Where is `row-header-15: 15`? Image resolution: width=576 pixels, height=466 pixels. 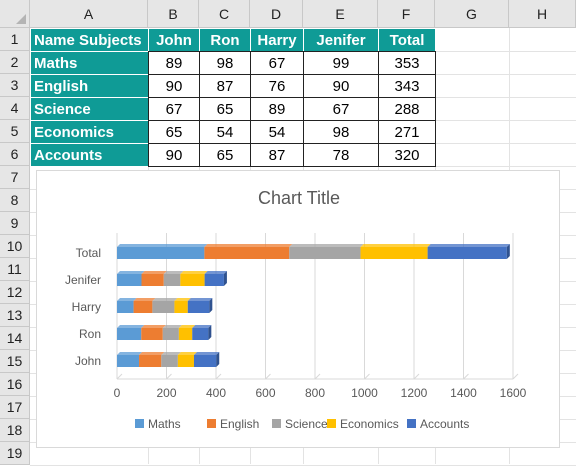
row-header-15: 15 is located at coordinates (15, 361).